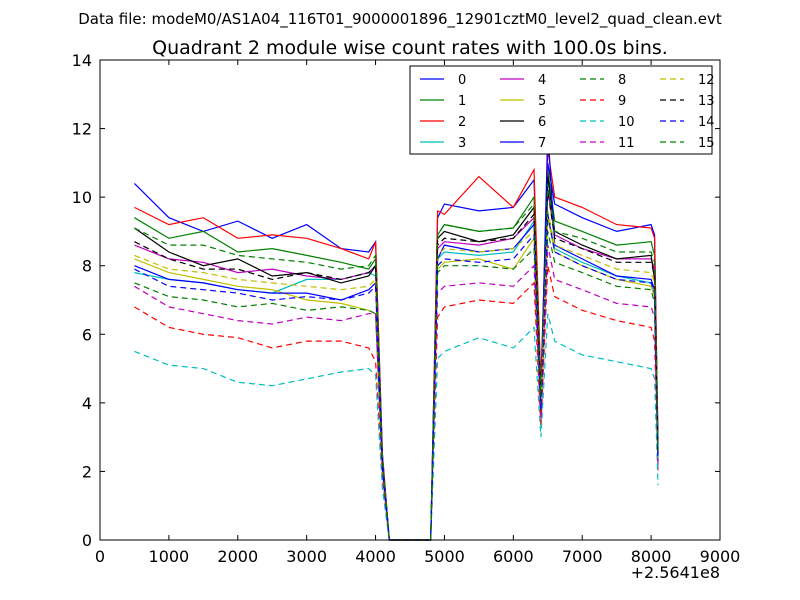 This screenshot has width=800, height=600. What do you see at coordinates (87, 540) in the screenshot?
I see `y-tick-label: 0` at bounding box center [87, 540].